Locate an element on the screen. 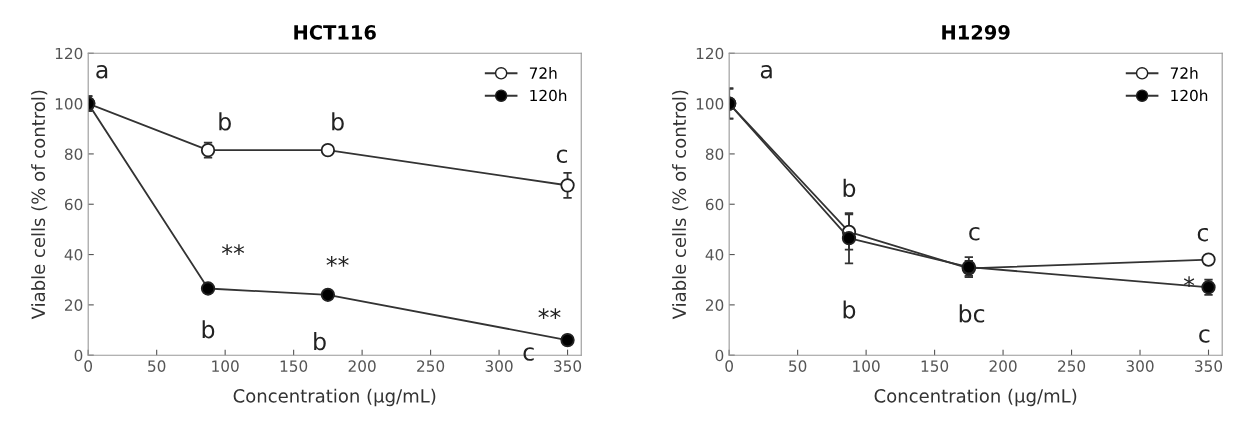 The width and height of the screenshot is (1260, 444). annotation: * is located at coordinates (1189, 282).